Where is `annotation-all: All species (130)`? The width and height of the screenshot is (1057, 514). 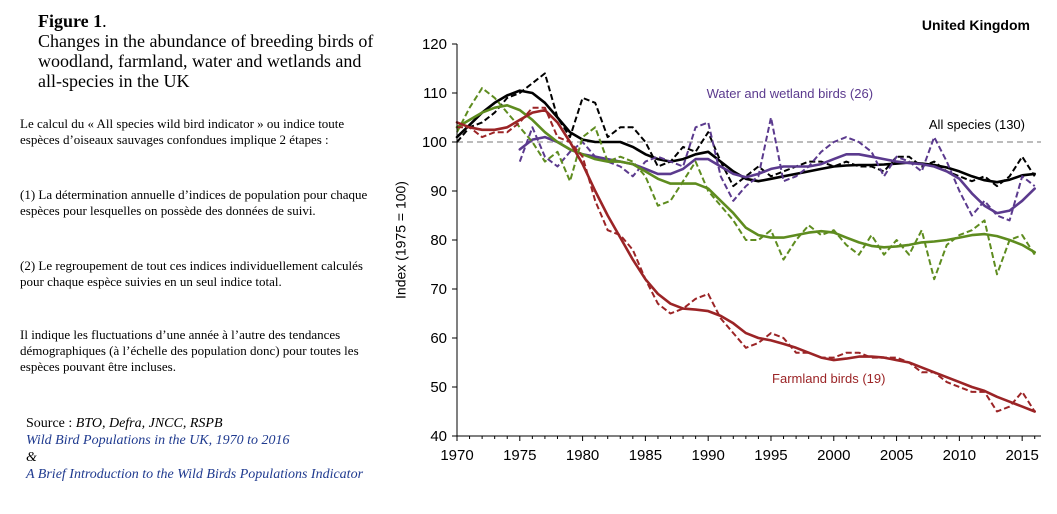
annotation-all: All species (130) is located at coordinates (977, 124).